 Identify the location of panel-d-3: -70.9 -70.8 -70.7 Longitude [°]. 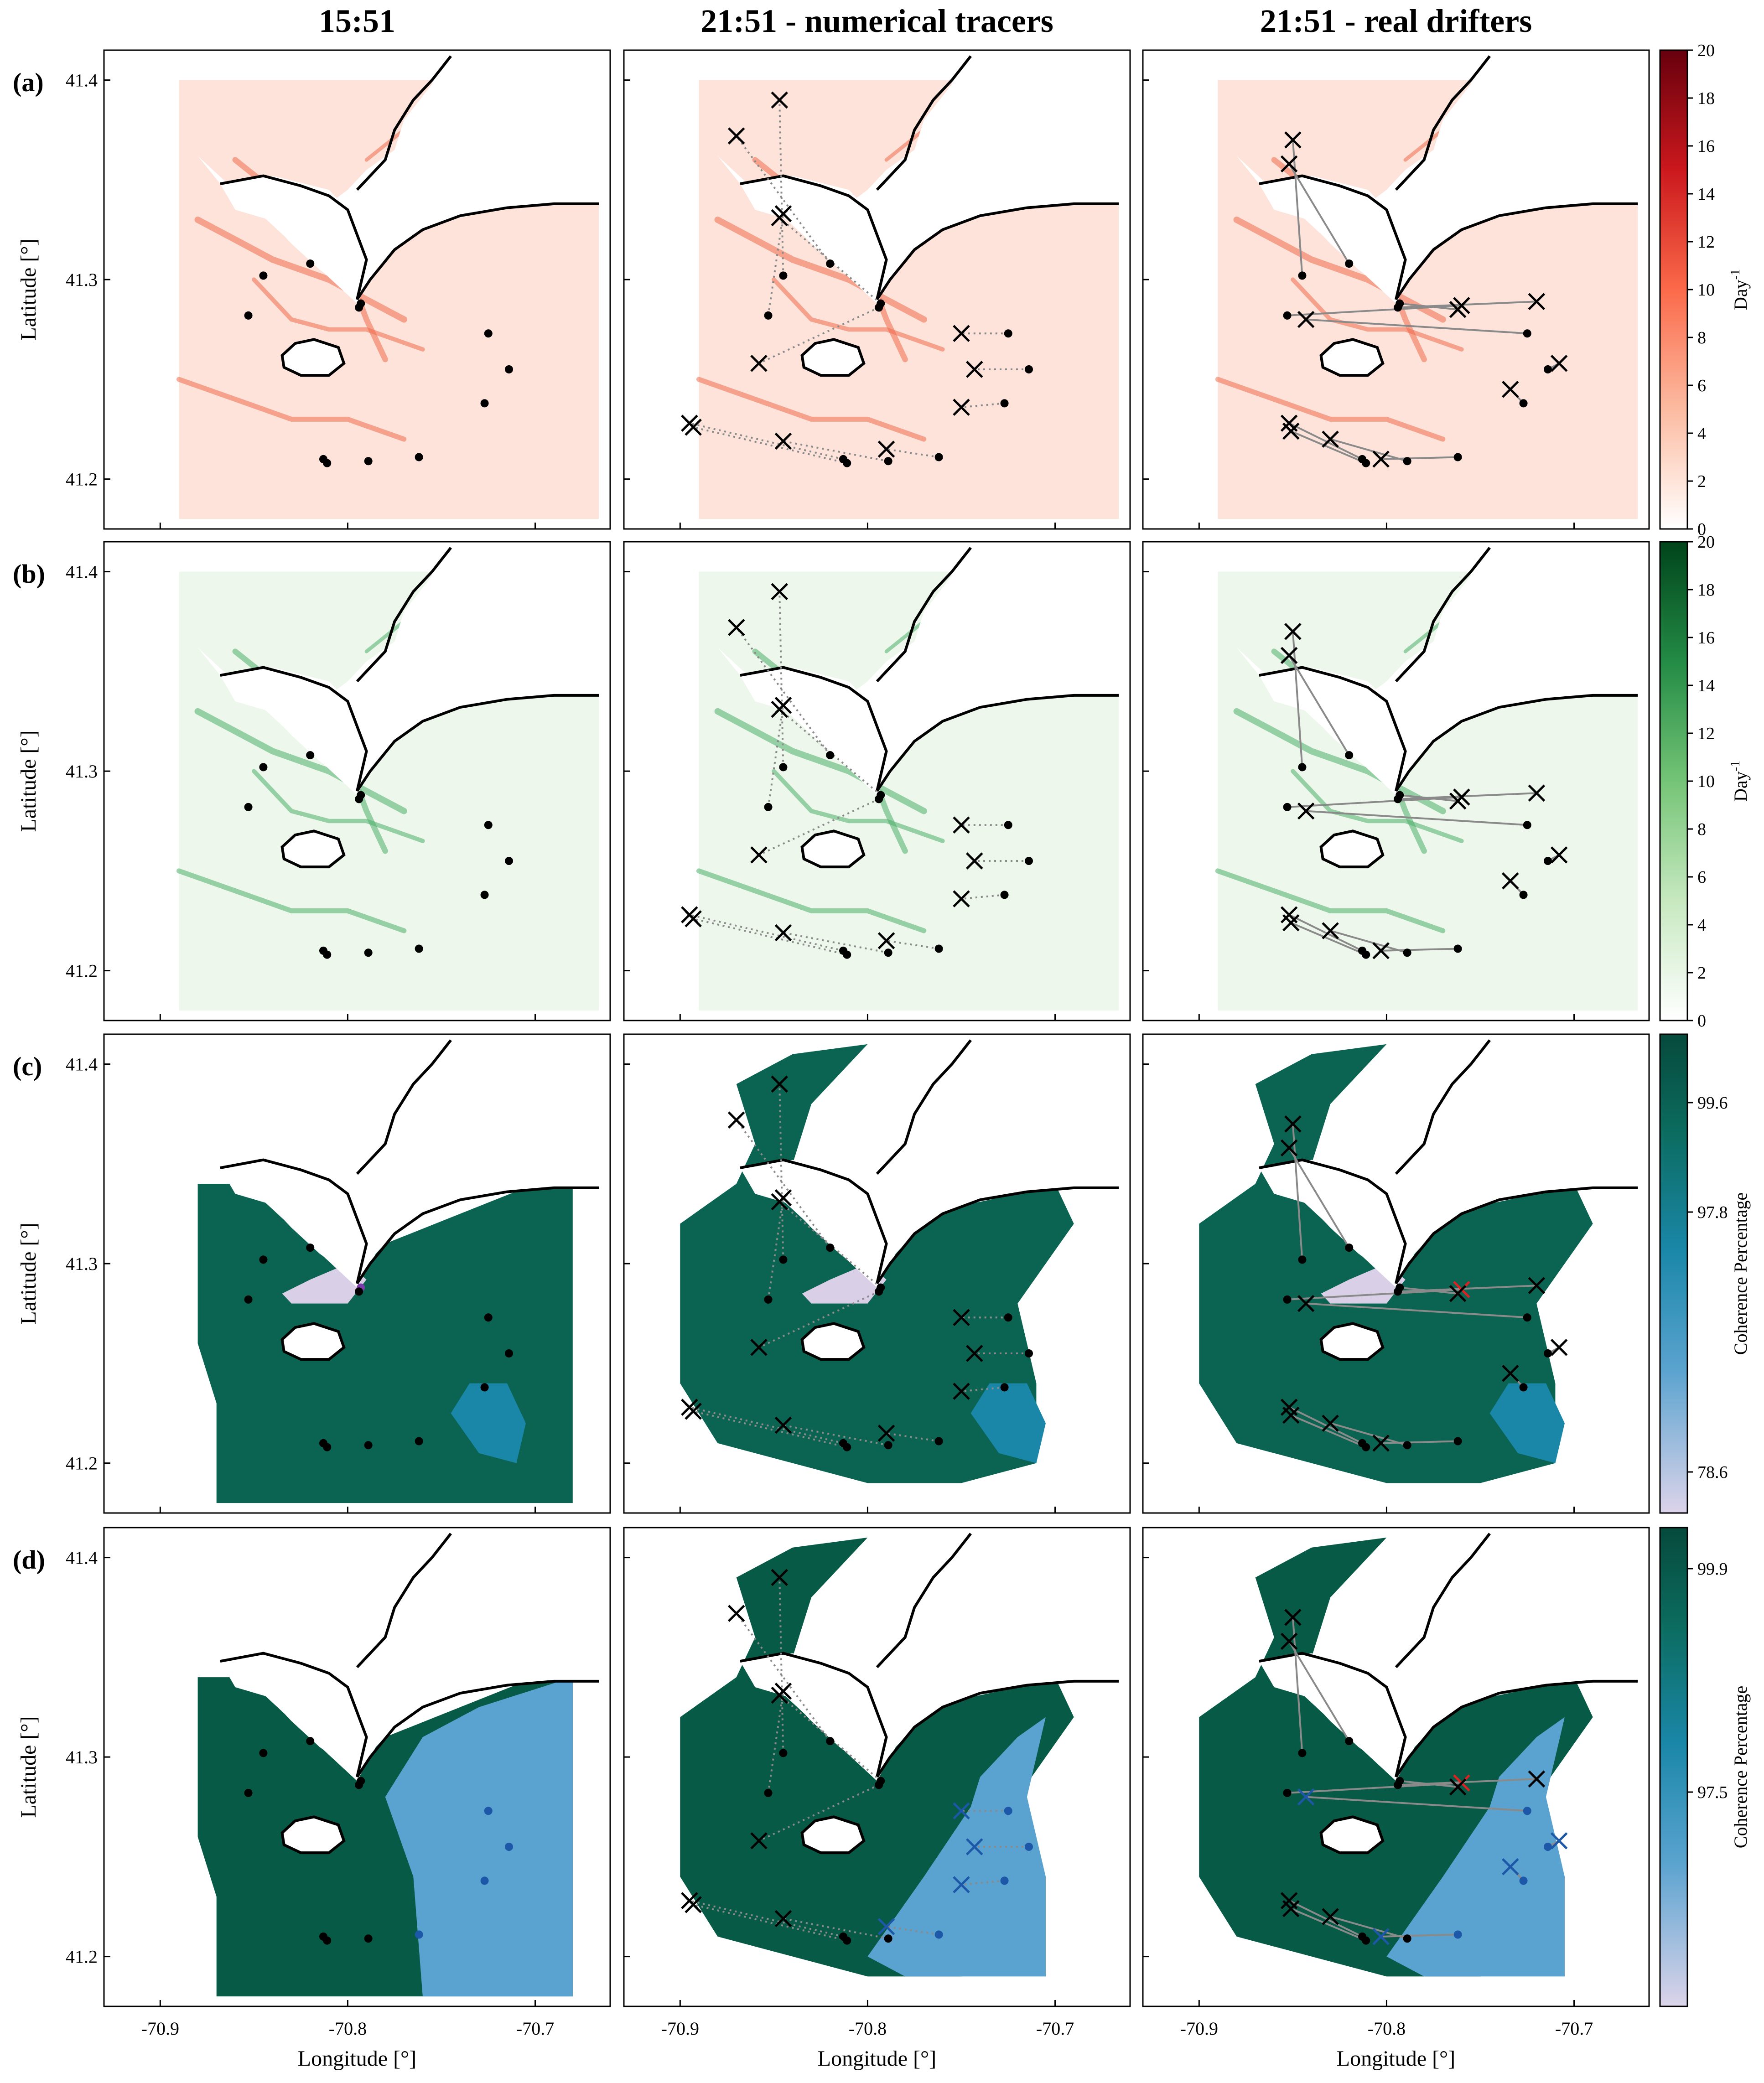
(1396, 1799).